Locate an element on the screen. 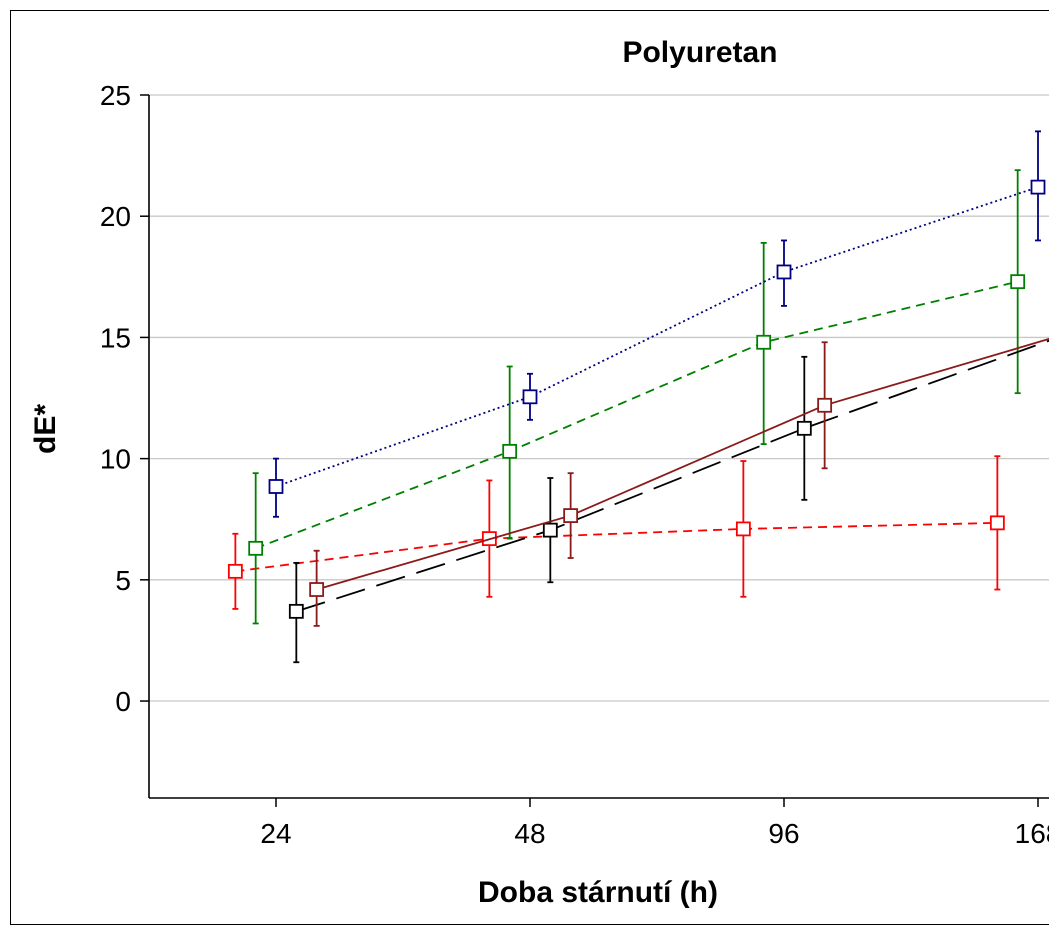 The image size is (1049, 926). x-tick-label: 96 is located at coordinates (783, 833).